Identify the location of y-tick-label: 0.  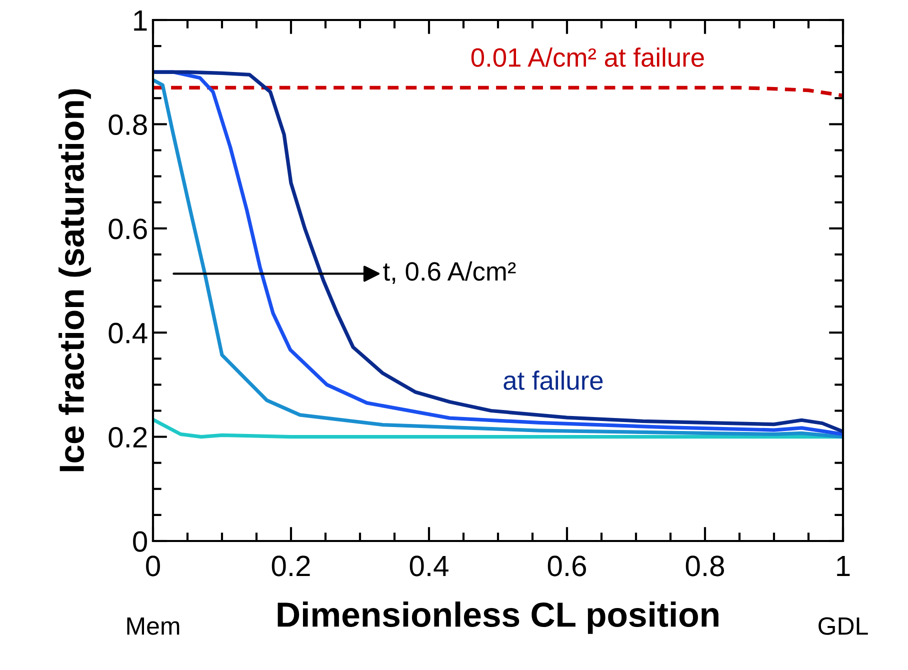
(140, 541).